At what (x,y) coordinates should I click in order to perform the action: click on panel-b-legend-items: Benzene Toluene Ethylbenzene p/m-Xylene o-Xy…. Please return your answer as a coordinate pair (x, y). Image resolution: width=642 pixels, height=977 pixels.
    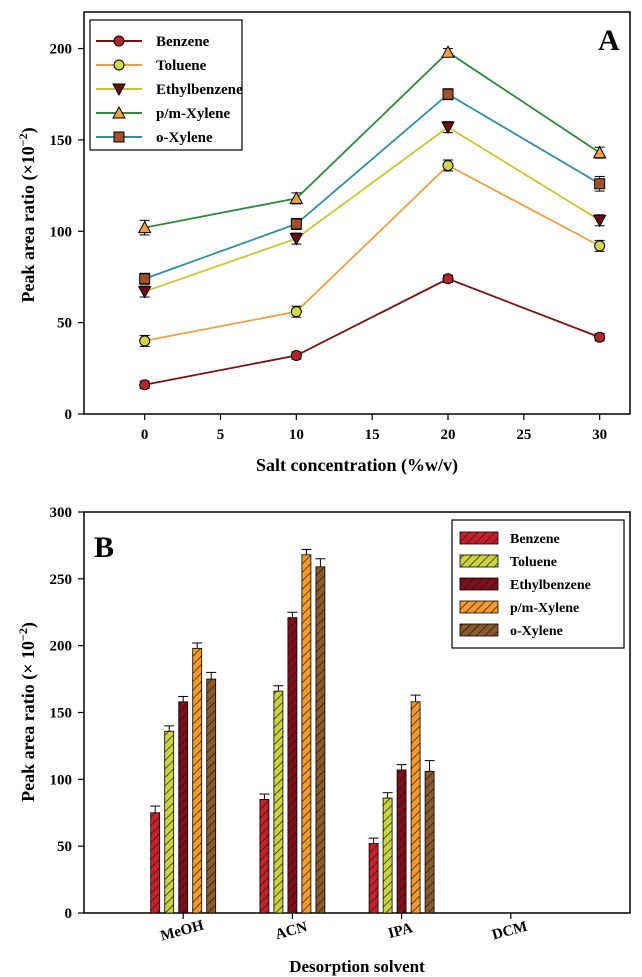
    Looking at the image, I should click on (525, 585).